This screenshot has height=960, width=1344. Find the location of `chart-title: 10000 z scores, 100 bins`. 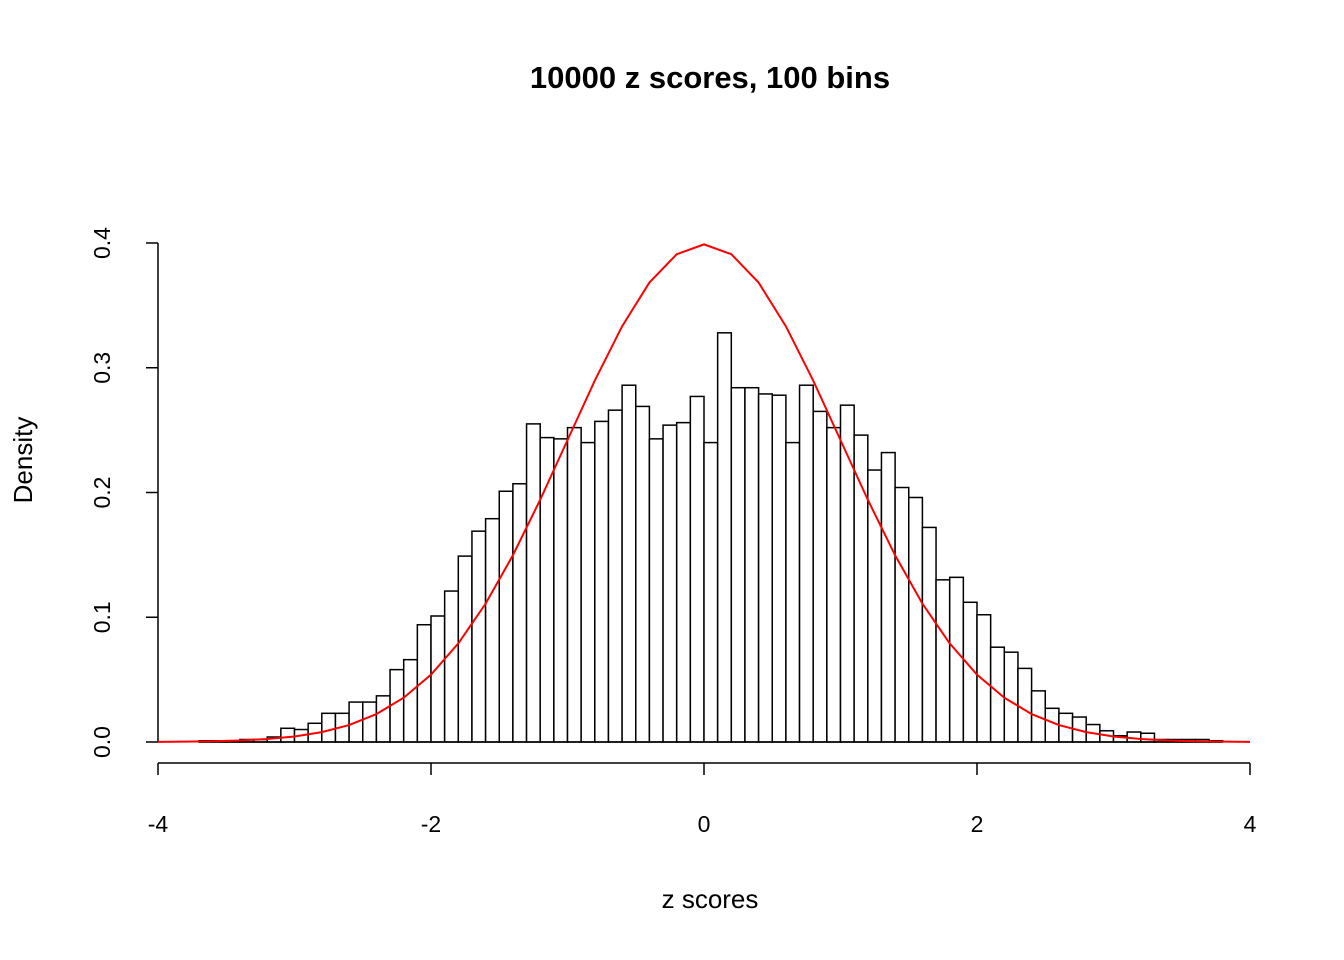

chart-title: 10000 z scores, 100 bins is located at coordinates (710, 77).